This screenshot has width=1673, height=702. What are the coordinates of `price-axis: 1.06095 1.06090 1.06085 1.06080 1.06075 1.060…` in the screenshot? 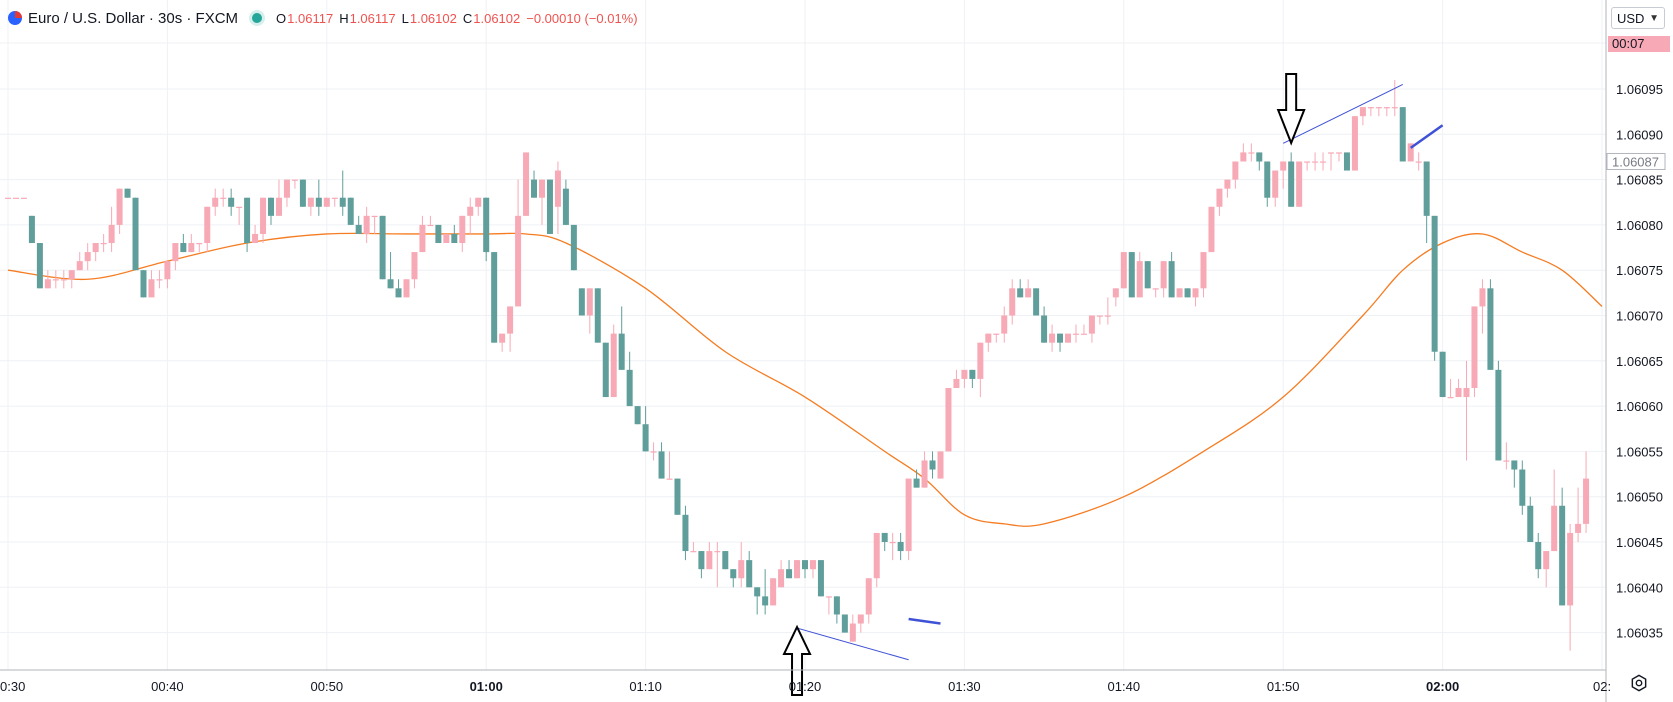 It's located at (1635, 351).